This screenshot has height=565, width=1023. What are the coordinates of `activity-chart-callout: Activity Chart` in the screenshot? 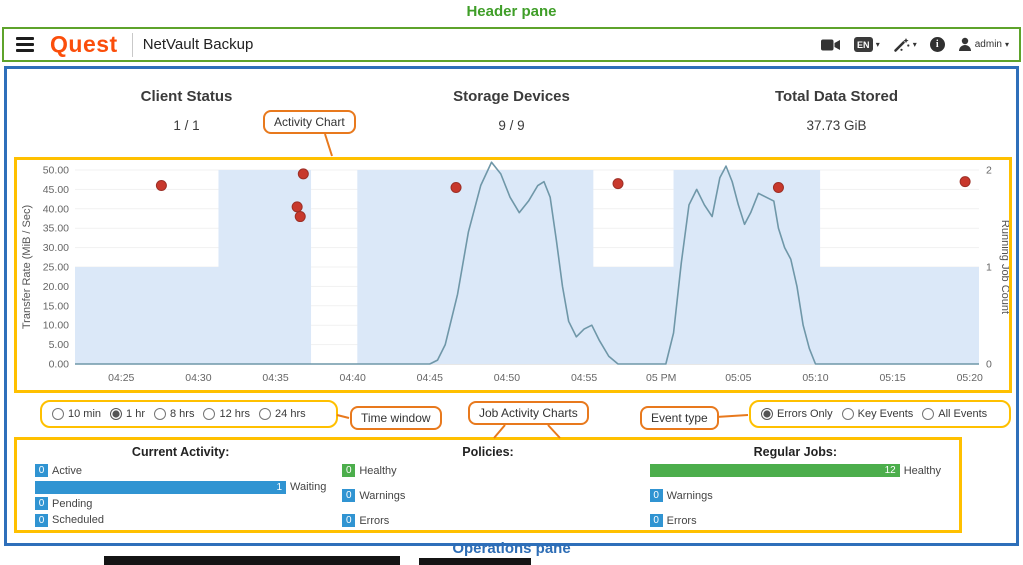 It's located at (309, 122).